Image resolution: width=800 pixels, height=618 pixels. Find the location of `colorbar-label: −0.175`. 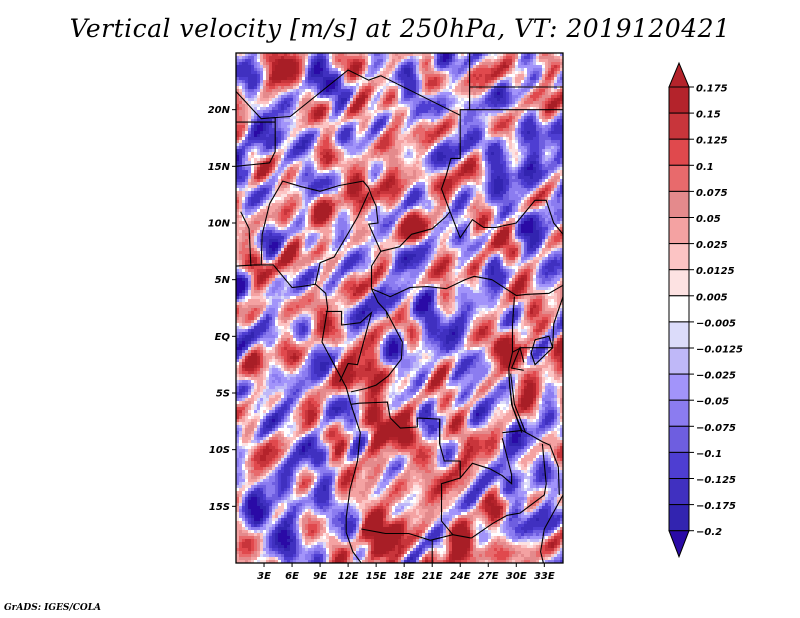

colorbar-label: −0.175 is located at coordinates (716, 506).